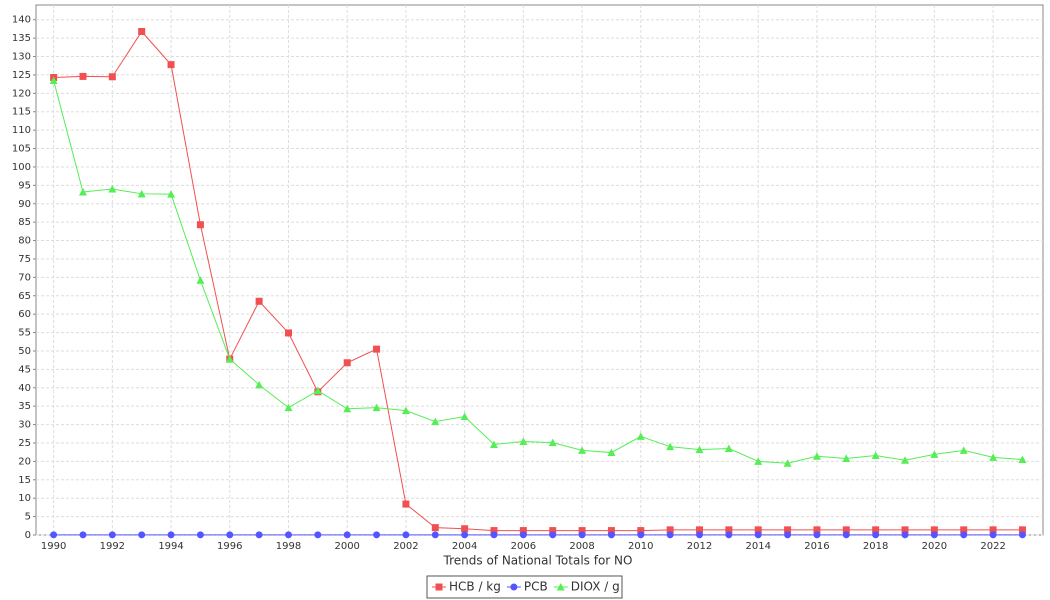  I want to click on legend-label: DIOX / g, so click(595, 587).